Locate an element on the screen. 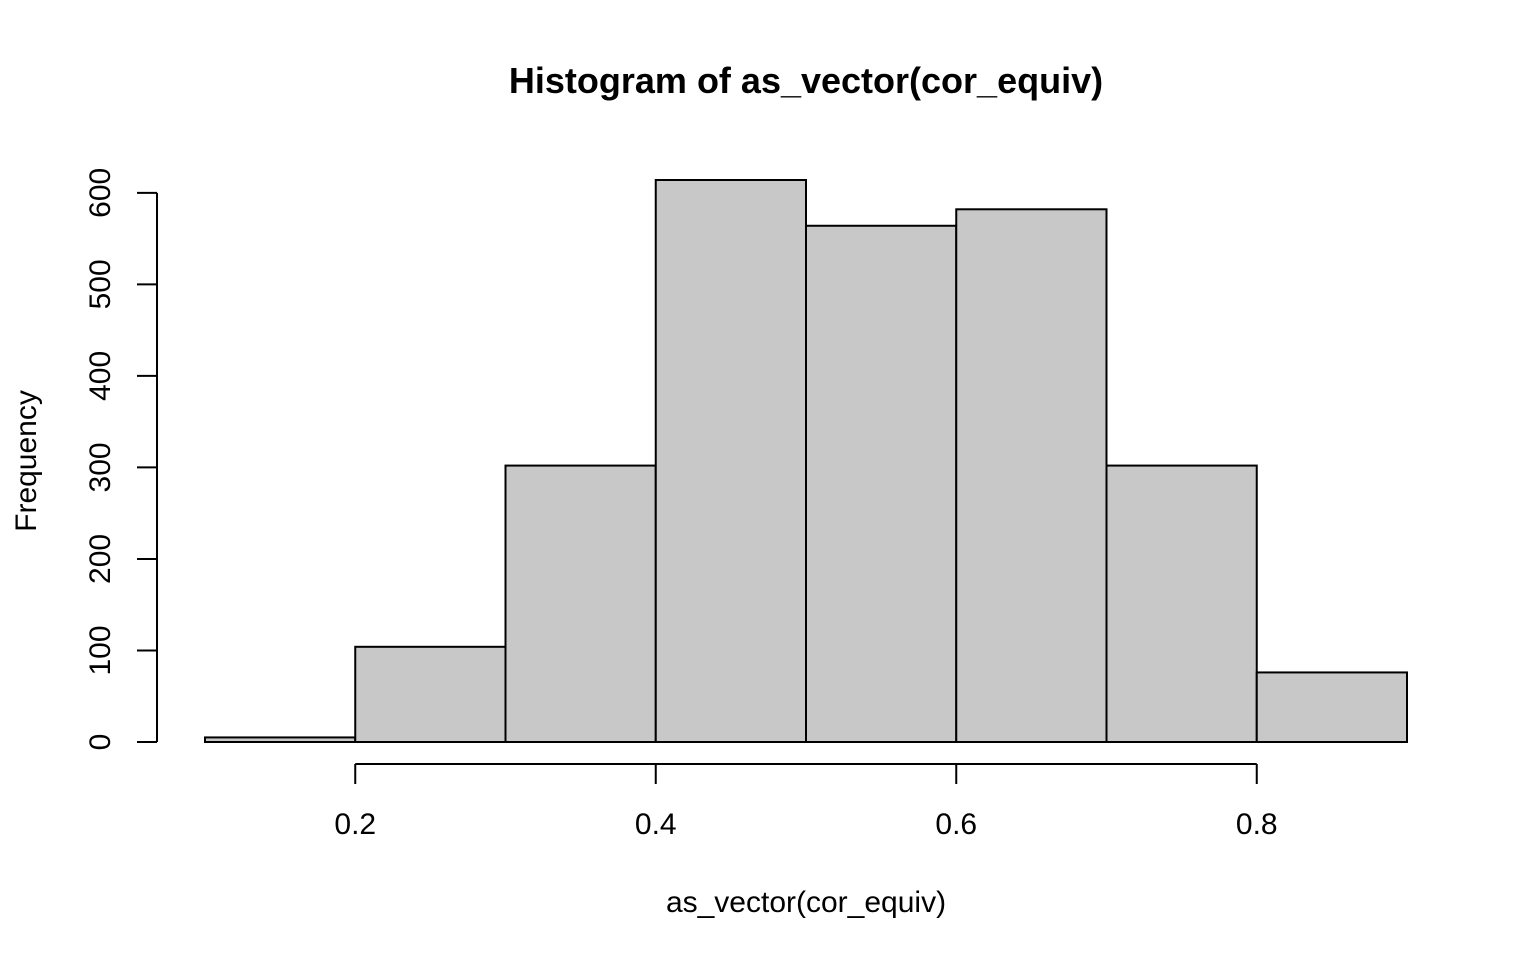 The image size is (1536, 960). x-tick-label: 0.6 is located at coordinates (956, 824).